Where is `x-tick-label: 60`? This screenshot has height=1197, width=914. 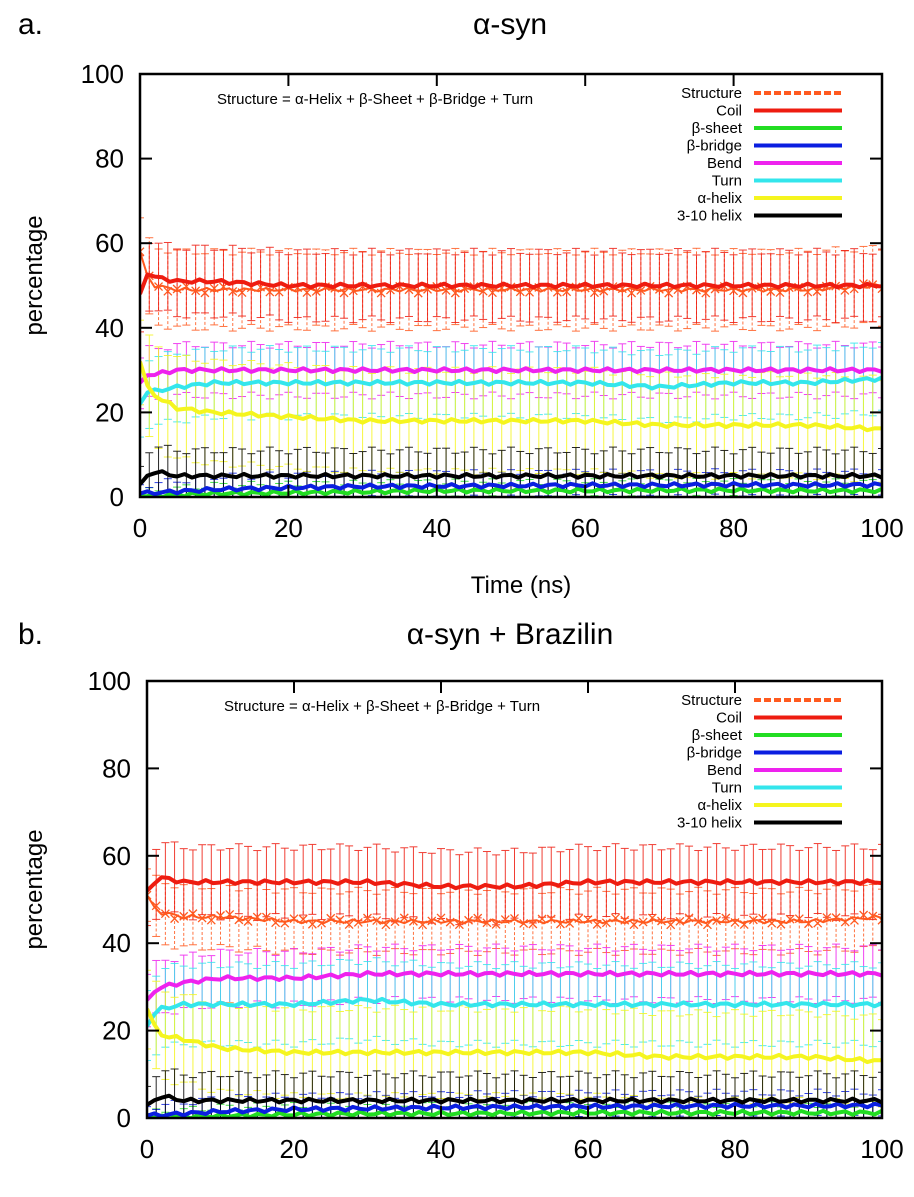
x-tick-label: 60 is located at coordinates (588, 1149).